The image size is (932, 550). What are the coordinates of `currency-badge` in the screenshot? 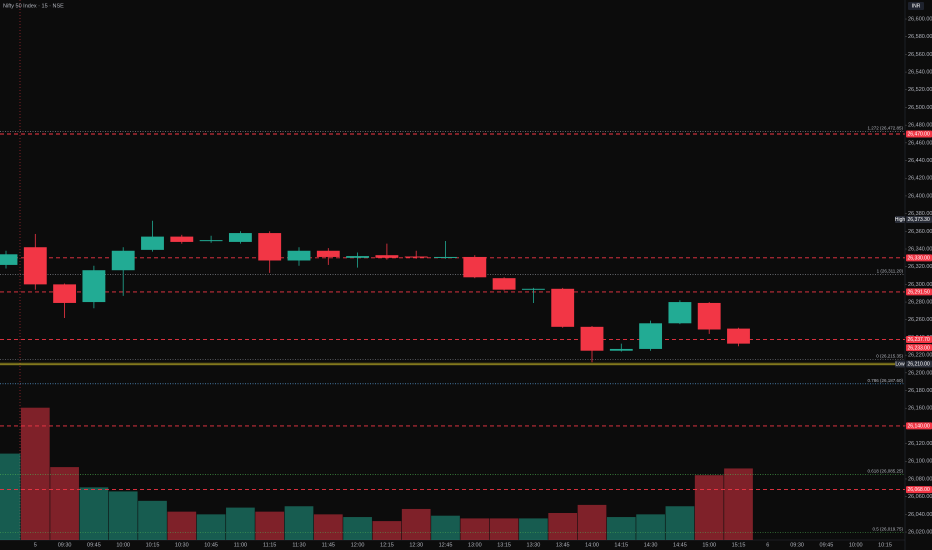 It's located at (916, 6).